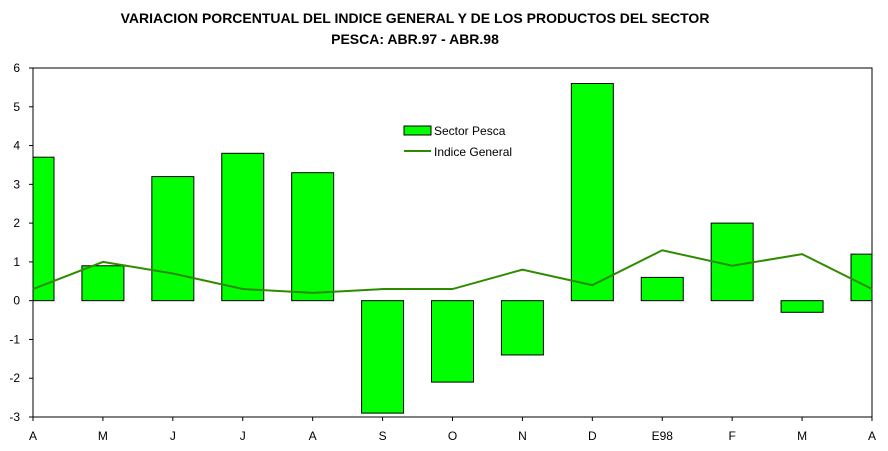 Image resolution: width=888 pixels, height=451 pixels. What do you see at coordinates (383, 436) in the screenshot?
I see `x-tick-label: S` at bounding box center [383, 436].